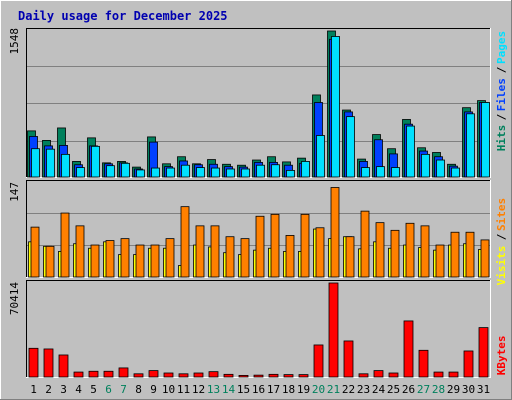 The width and height of the screenshot is (512, 400). I want to click on x-tick-label: 30, so click(468, 389).